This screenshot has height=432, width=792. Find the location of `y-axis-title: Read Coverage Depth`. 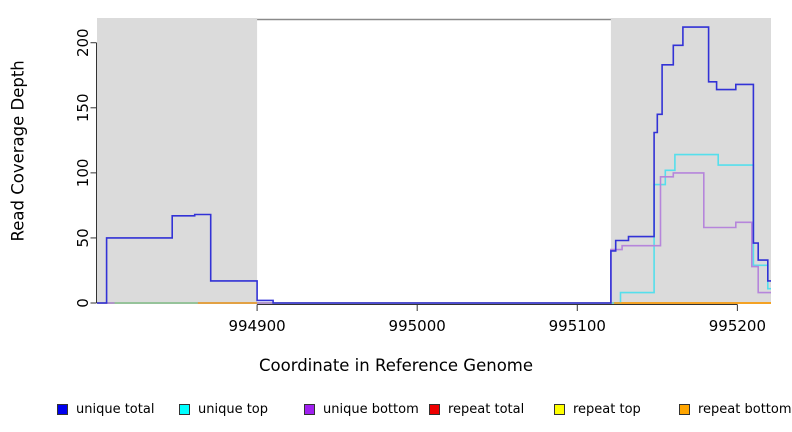

y-axis-title: Read Coverage Depth is located at coordinates (18, 151).